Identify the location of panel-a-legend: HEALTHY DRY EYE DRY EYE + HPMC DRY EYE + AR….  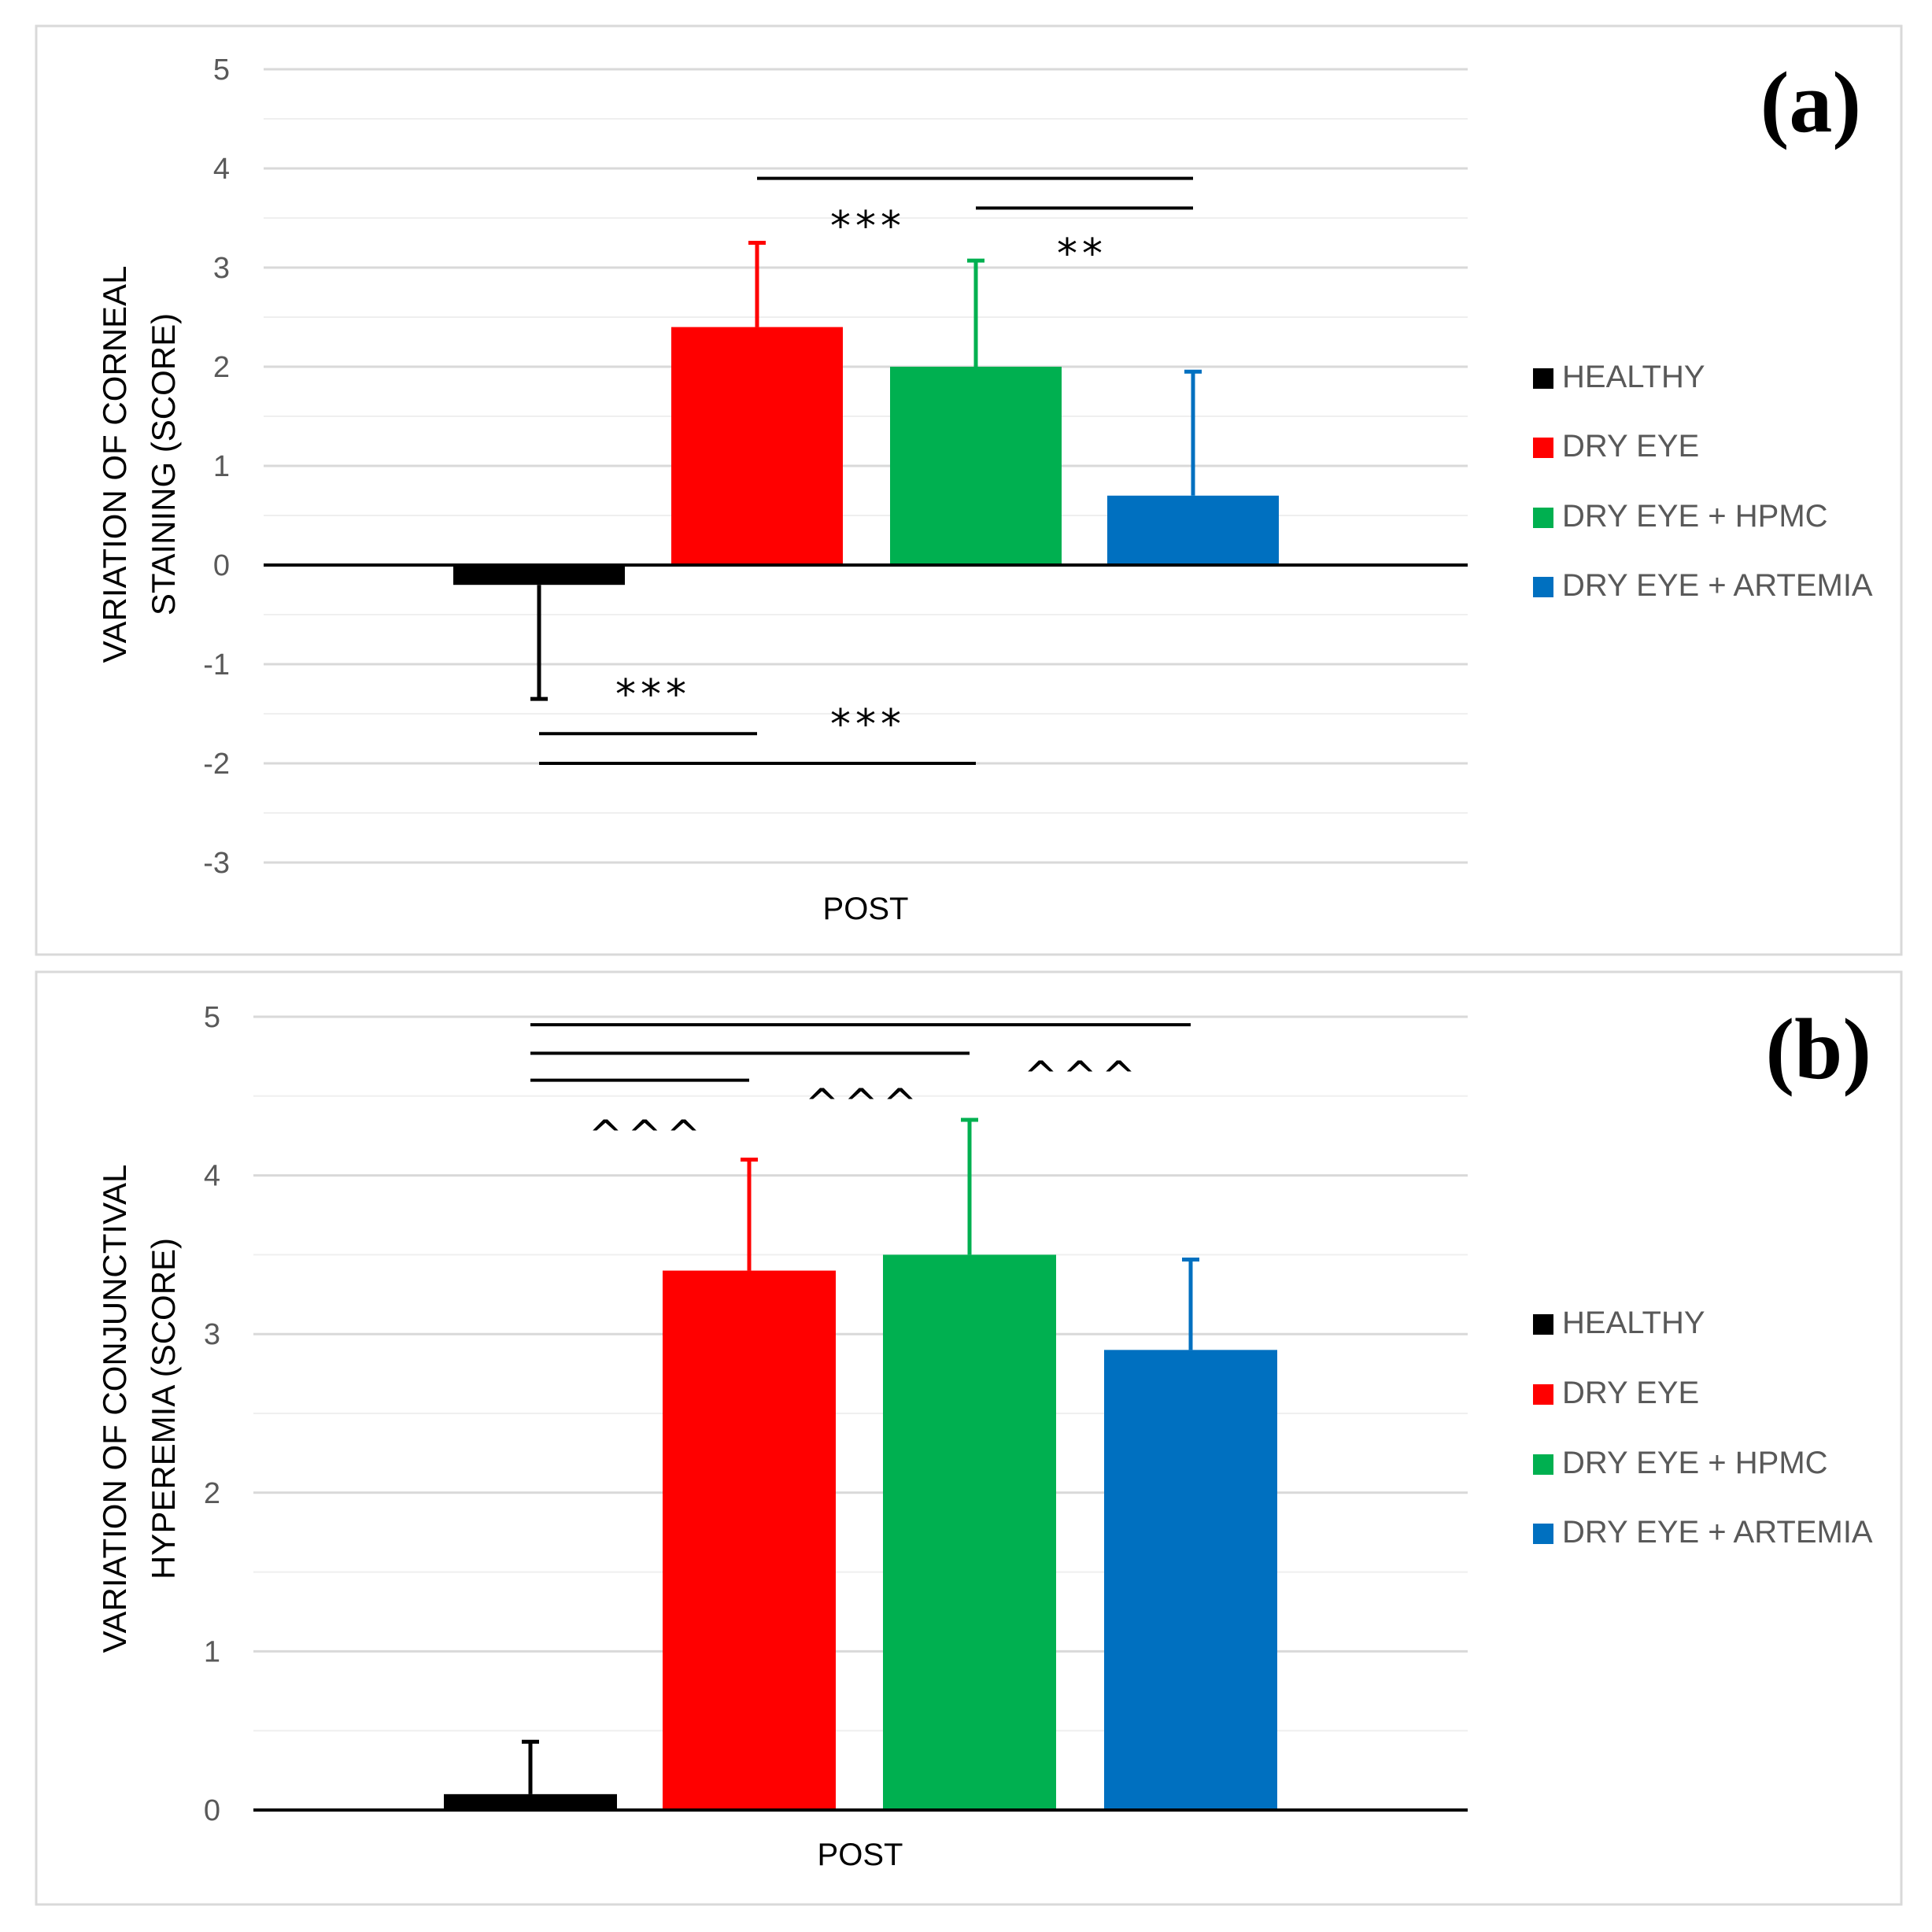
(1703, 481).